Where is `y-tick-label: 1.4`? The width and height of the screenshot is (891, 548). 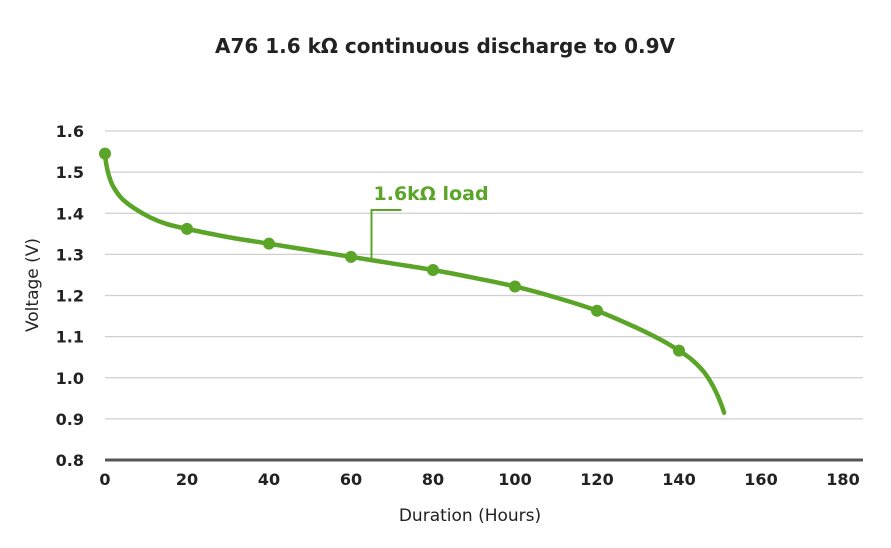 y-tick-label: 1.4 is located at coordinates (70, 213).